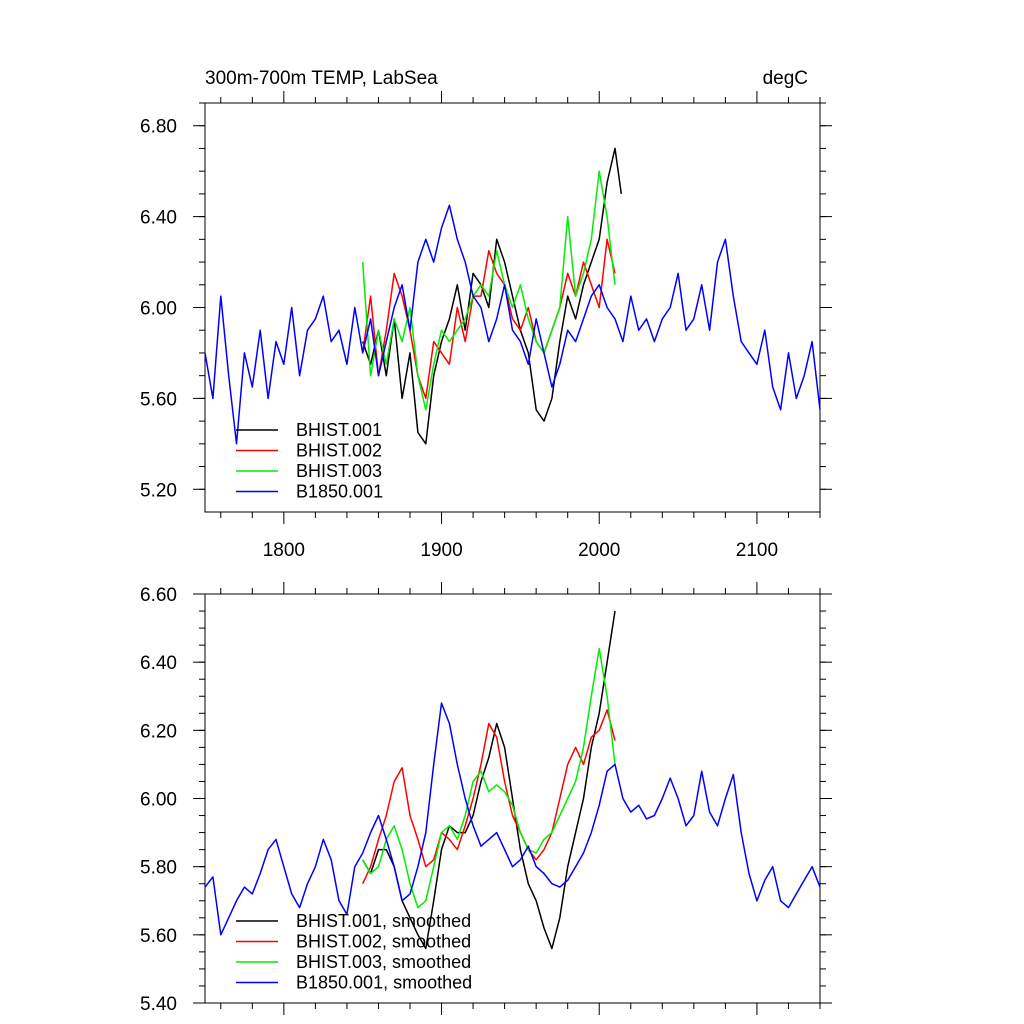  What do you see at coordinates (384, 983) in the screenshot?
I see `bottom-legend-label: B1850.001, smoothed` at bounding box center [384, 983].